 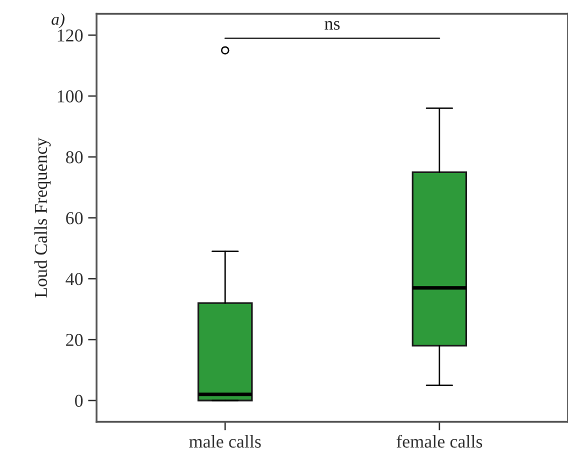 I want to click on y-tick-label: 60, so click(x=74, y=218).